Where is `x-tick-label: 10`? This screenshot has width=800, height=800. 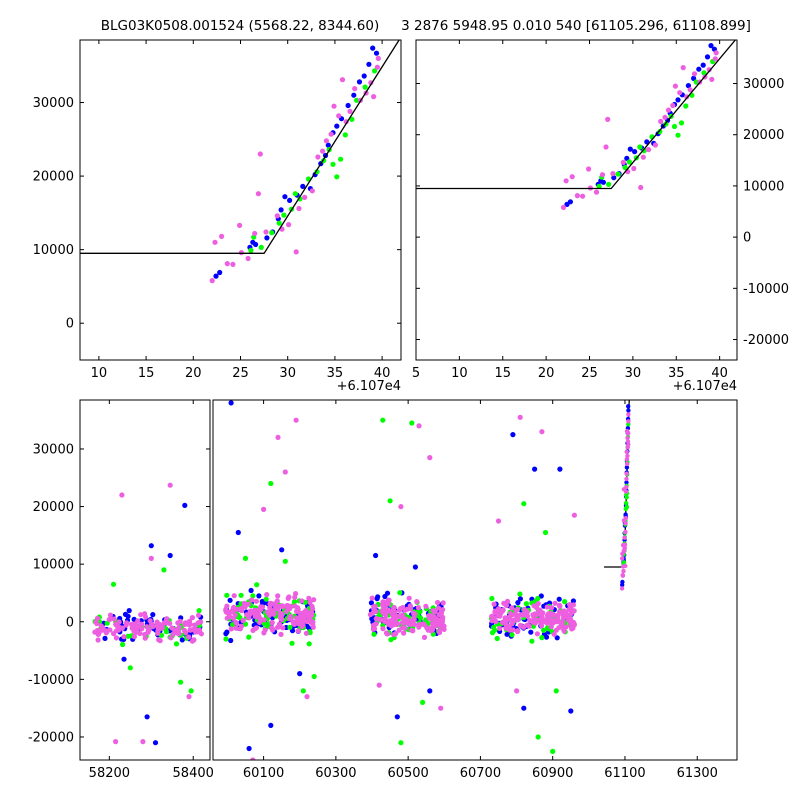
x-tick-label: 10 is located at coordinates (99, 373).